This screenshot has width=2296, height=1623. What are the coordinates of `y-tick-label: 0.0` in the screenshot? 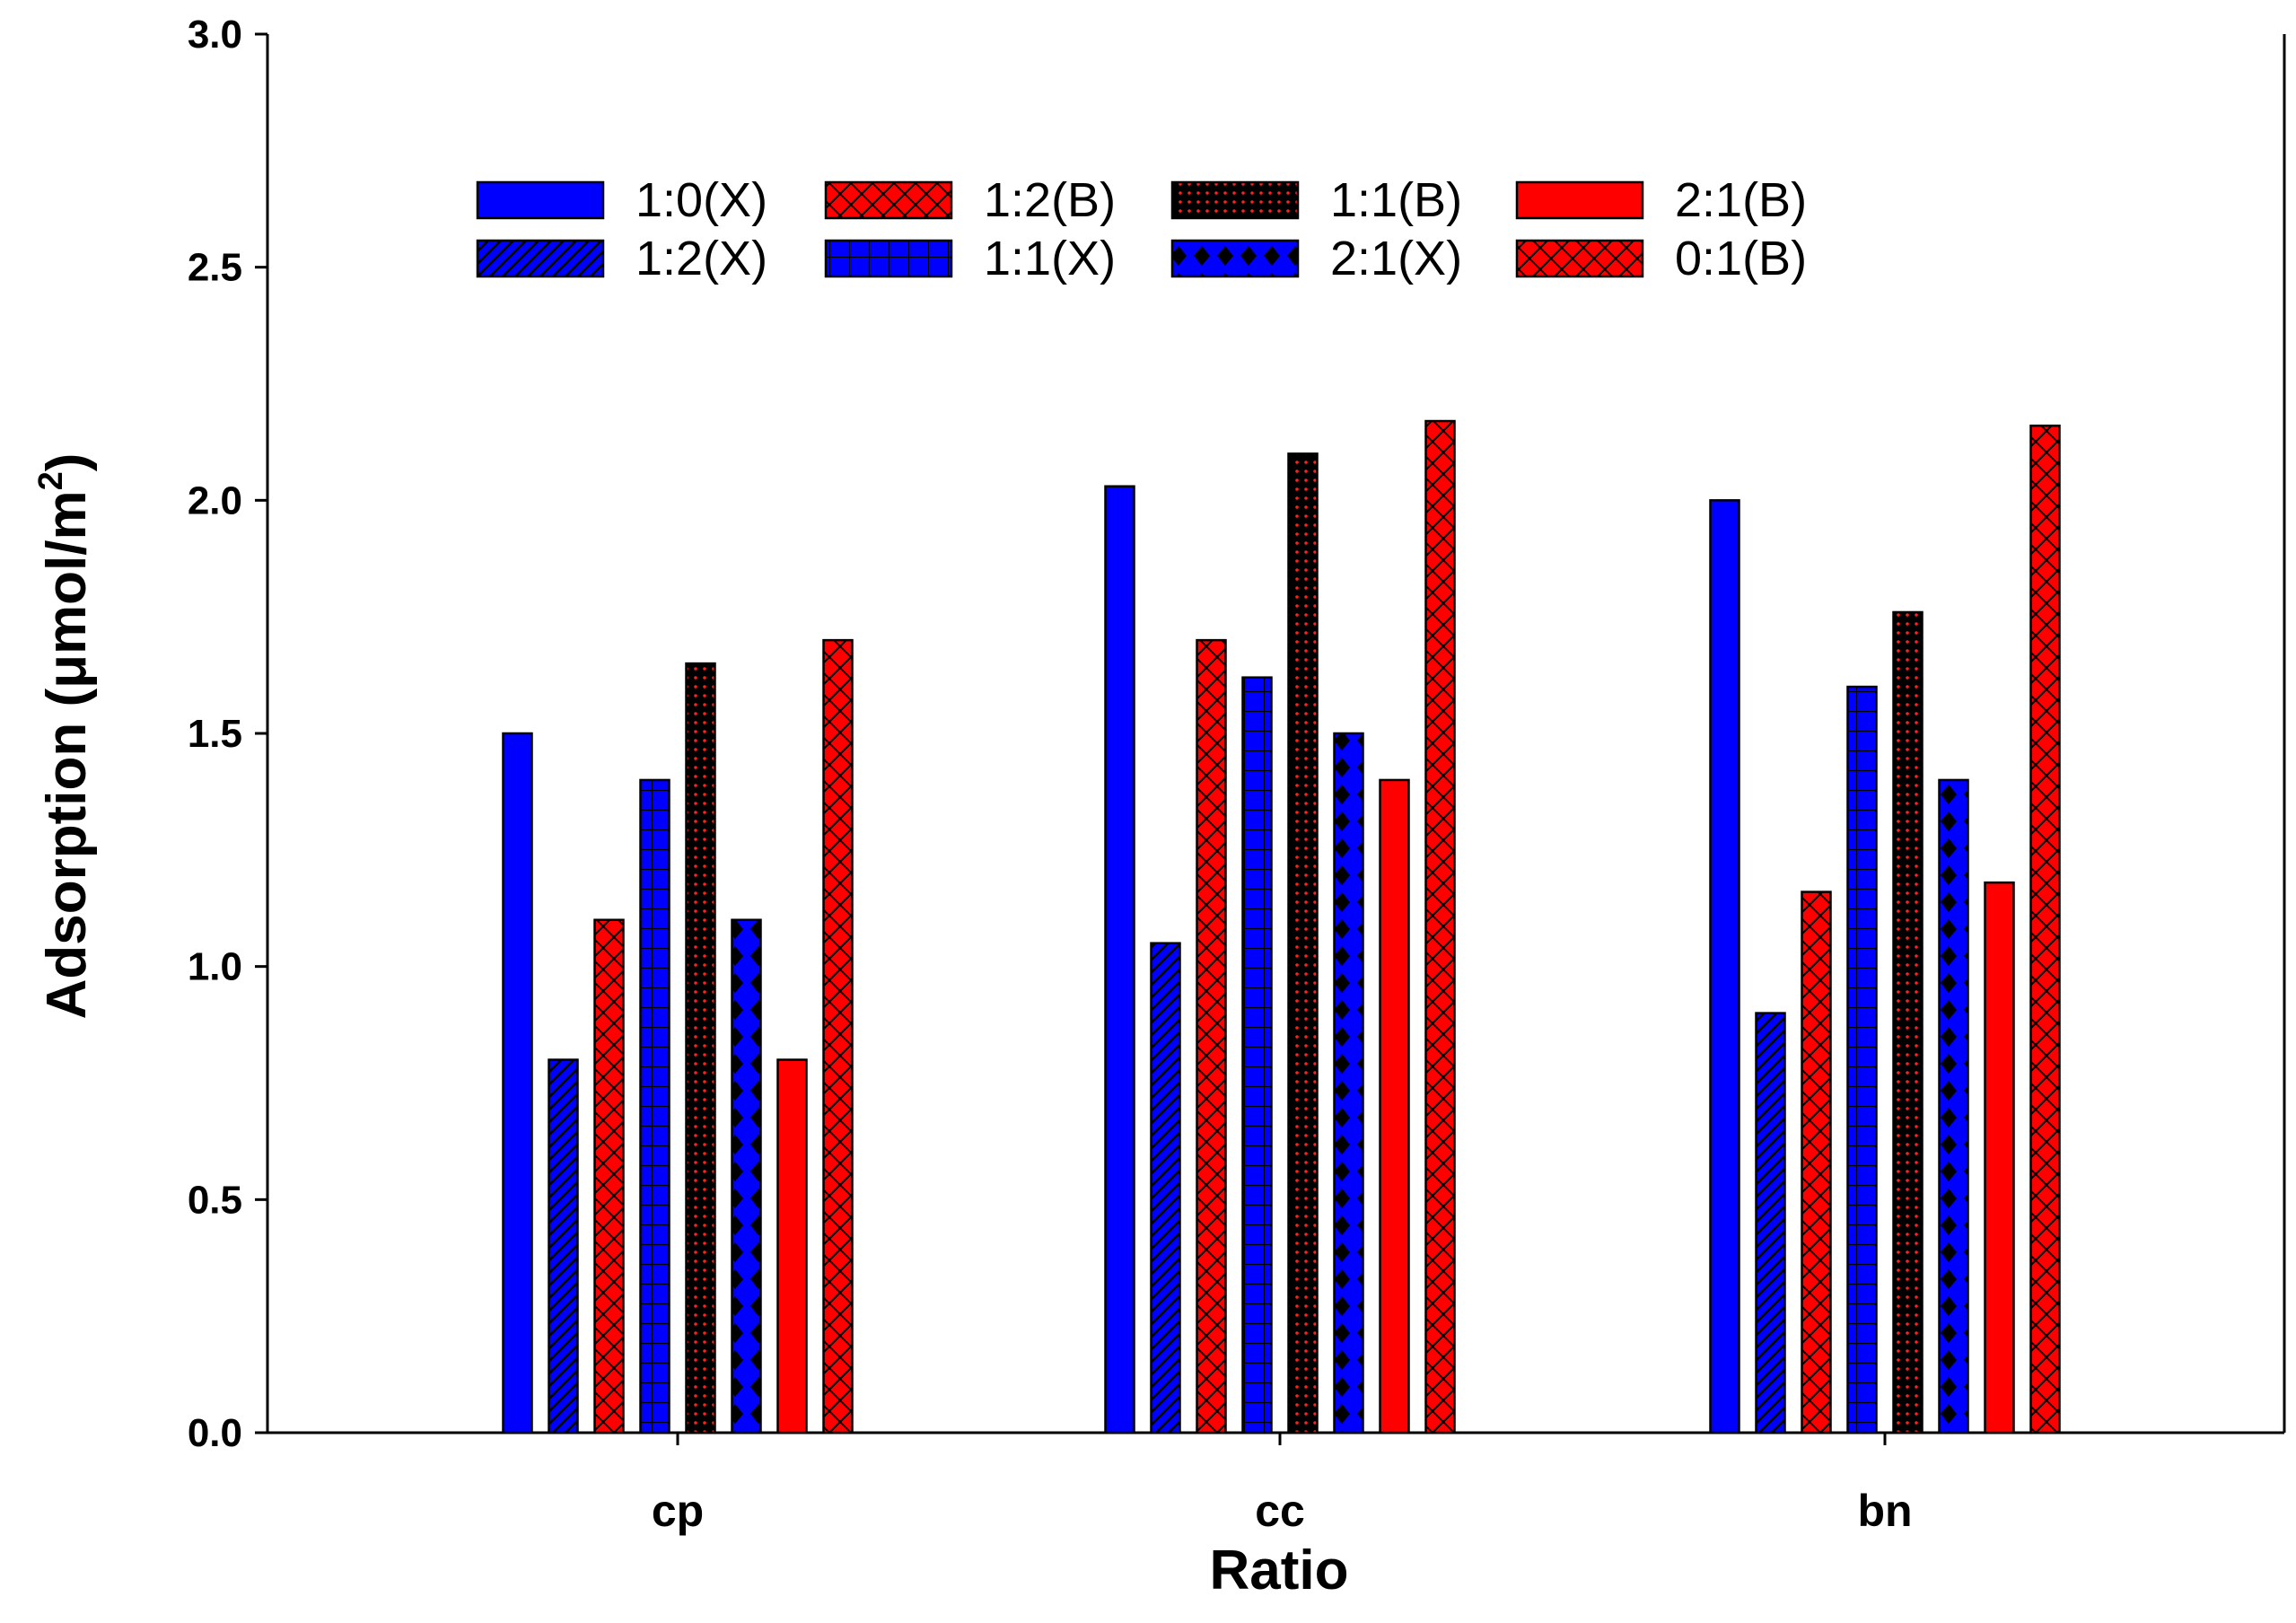 It's located at (215, 1433).